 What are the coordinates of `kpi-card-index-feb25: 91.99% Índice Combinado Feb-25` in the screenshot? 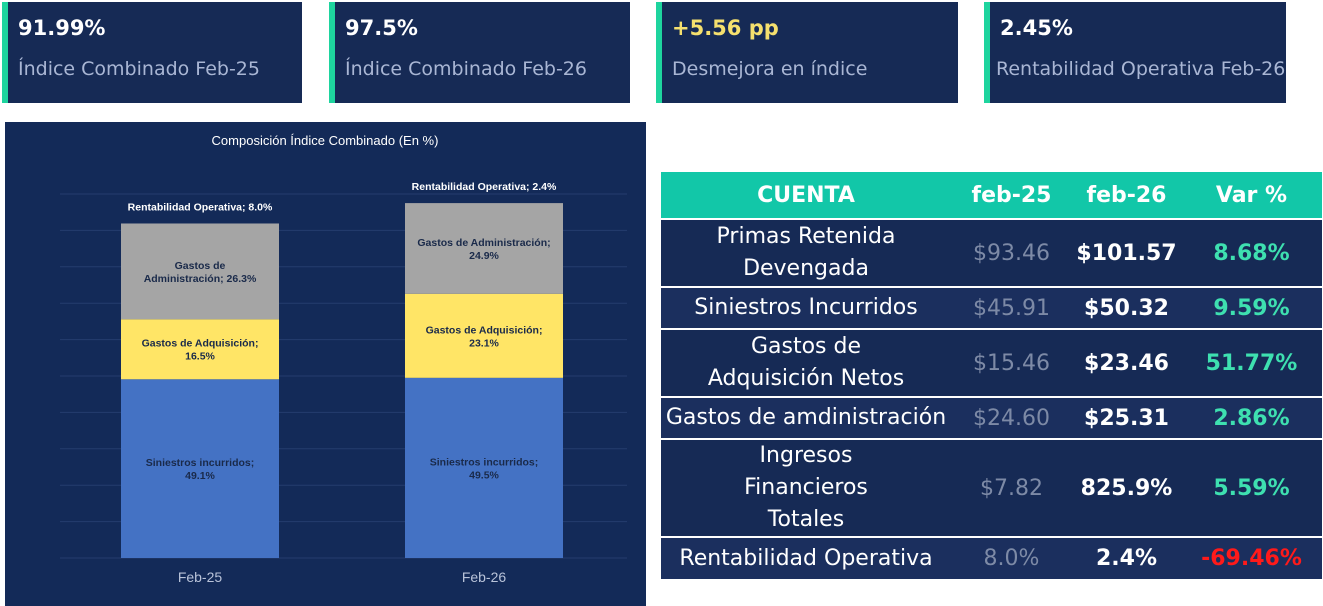 It's located at (152, 52).